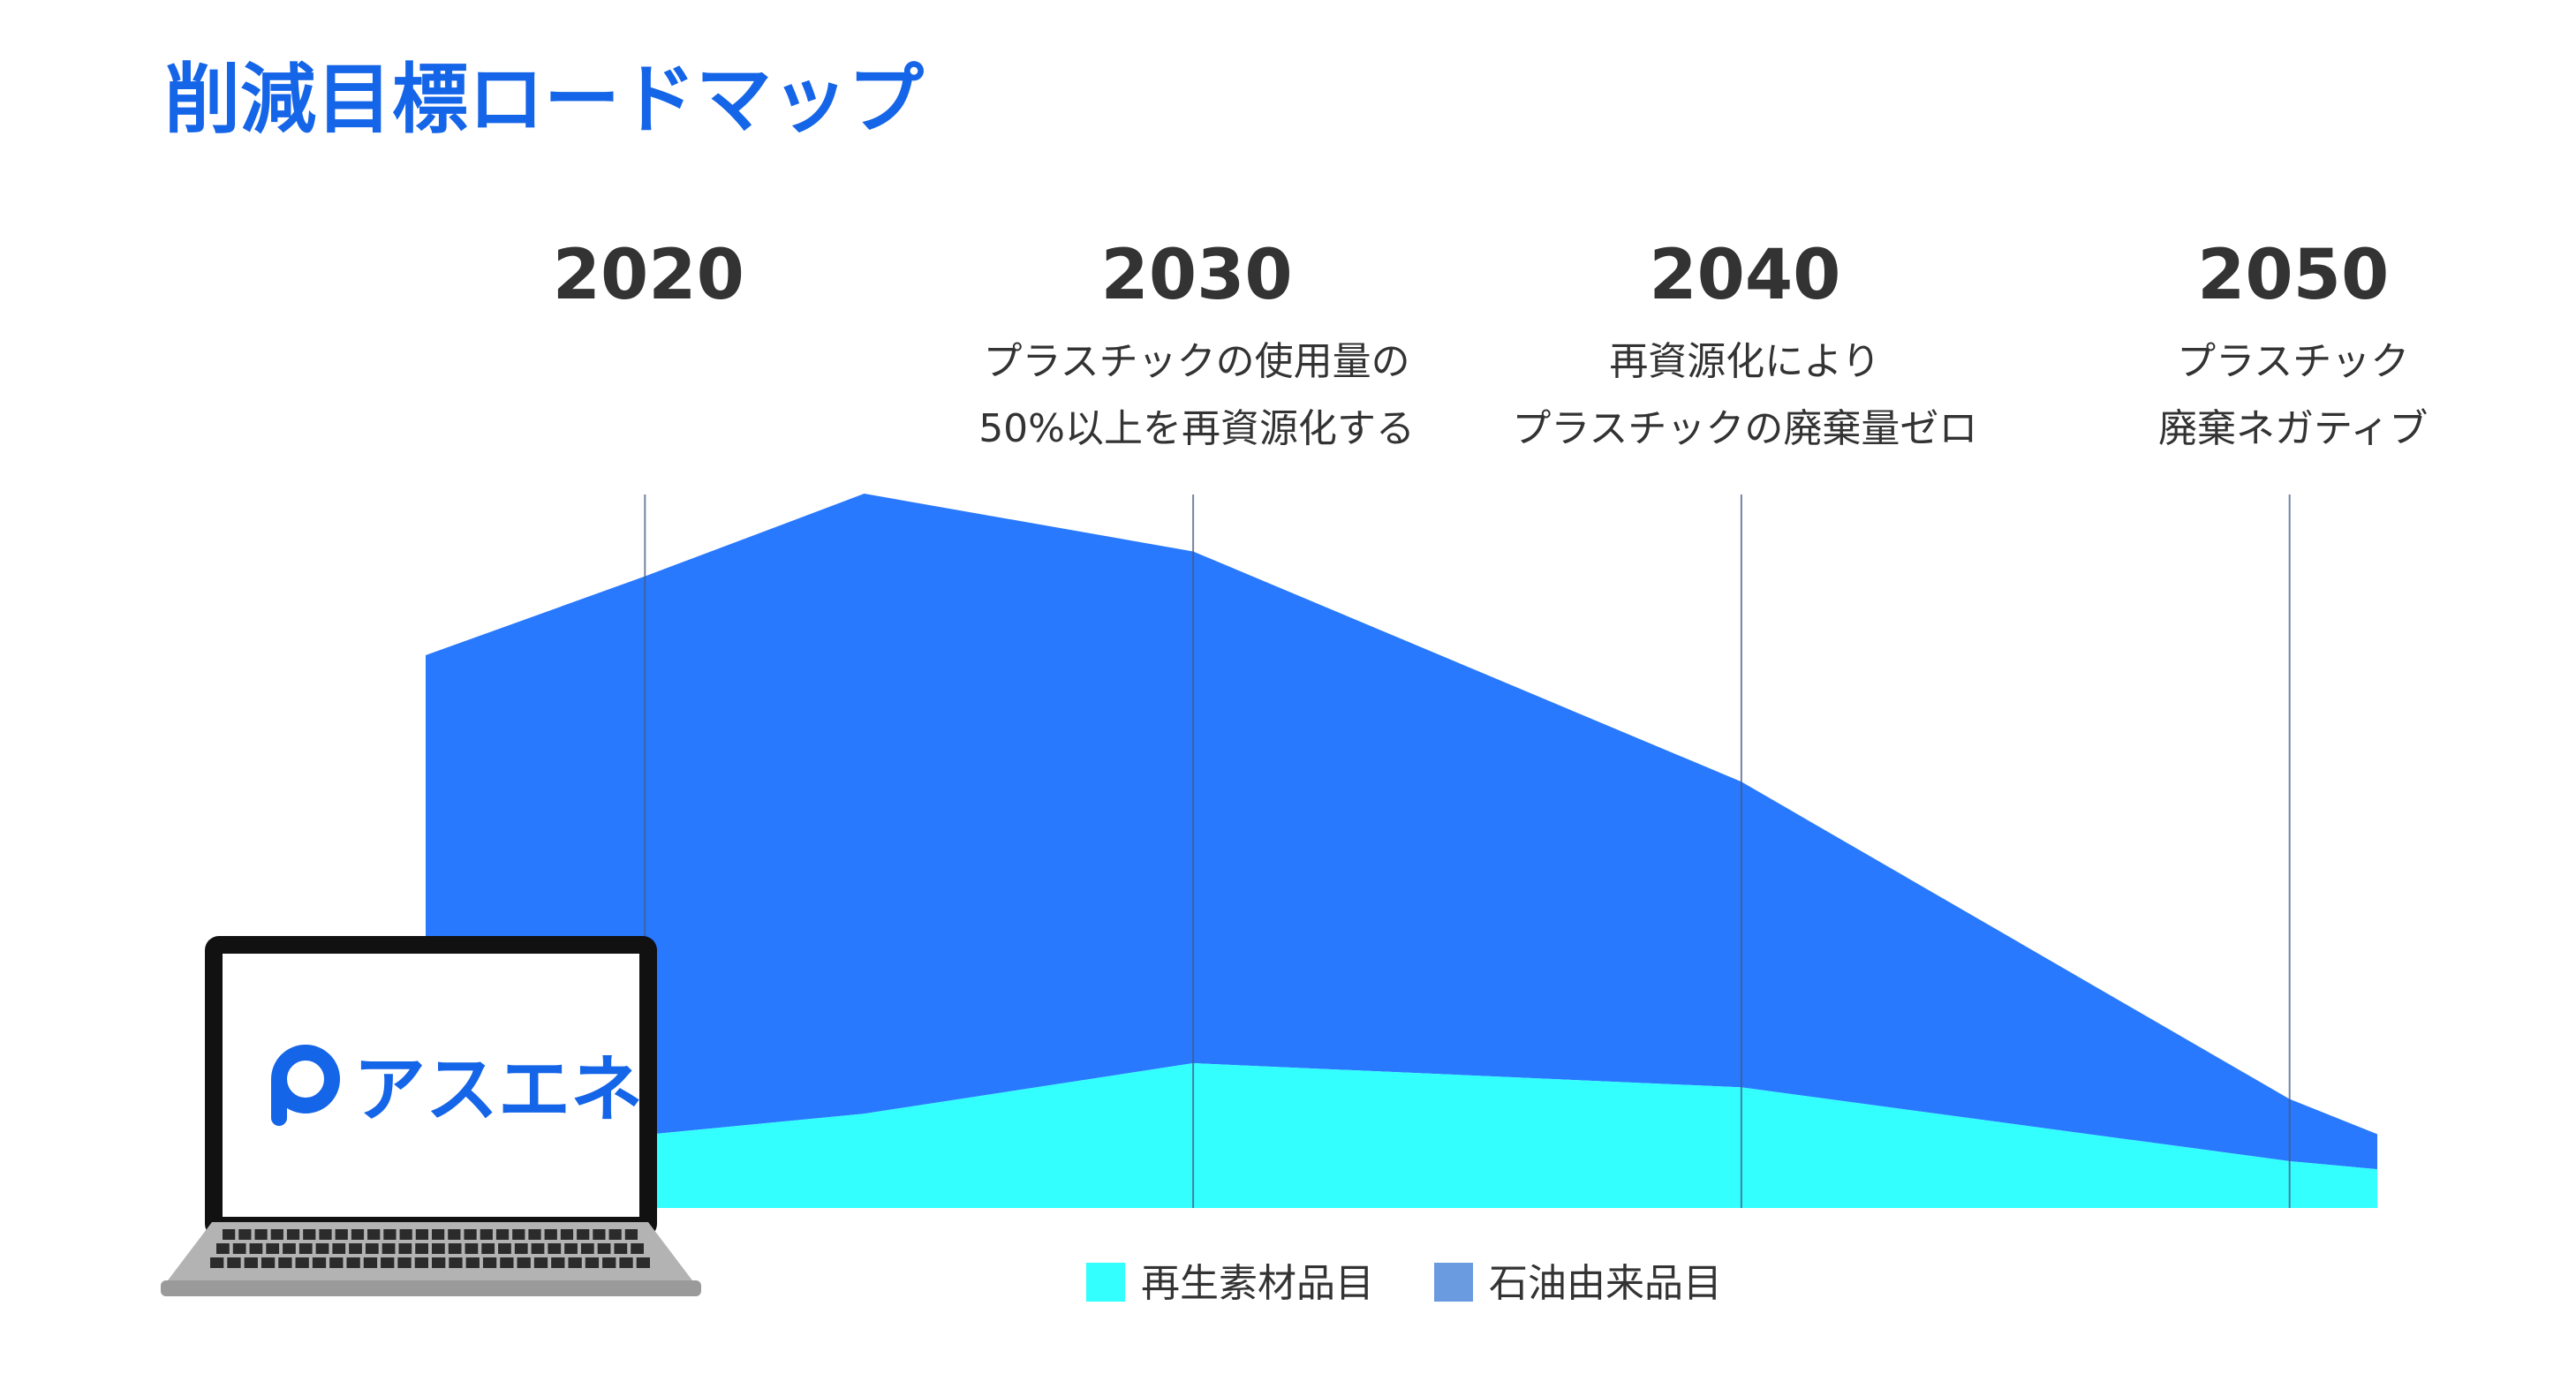 Image resolution: width=2576 pixels, height=1374 pixels. Describe the element at coordinates (2293, 361) in the screenshot. I see `milestone-text-2050-1: プラスチック` at that location.